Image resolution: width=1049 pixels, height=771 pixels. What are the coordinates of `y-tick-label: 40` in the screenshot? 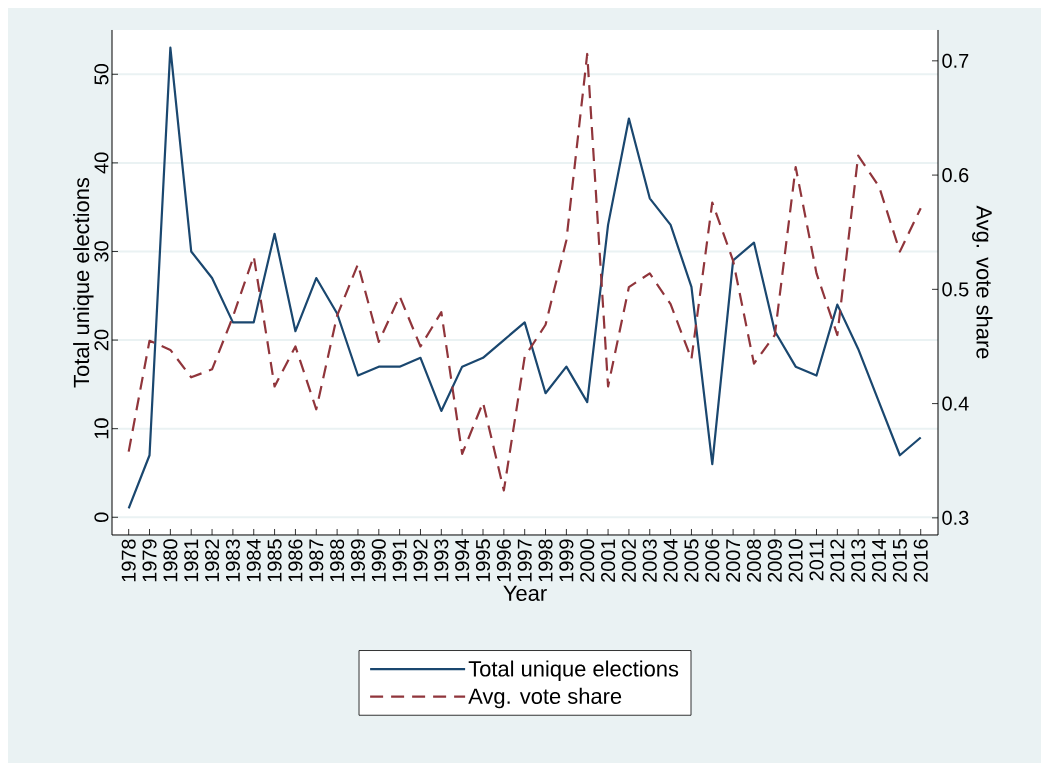 It's located at (101, 163).